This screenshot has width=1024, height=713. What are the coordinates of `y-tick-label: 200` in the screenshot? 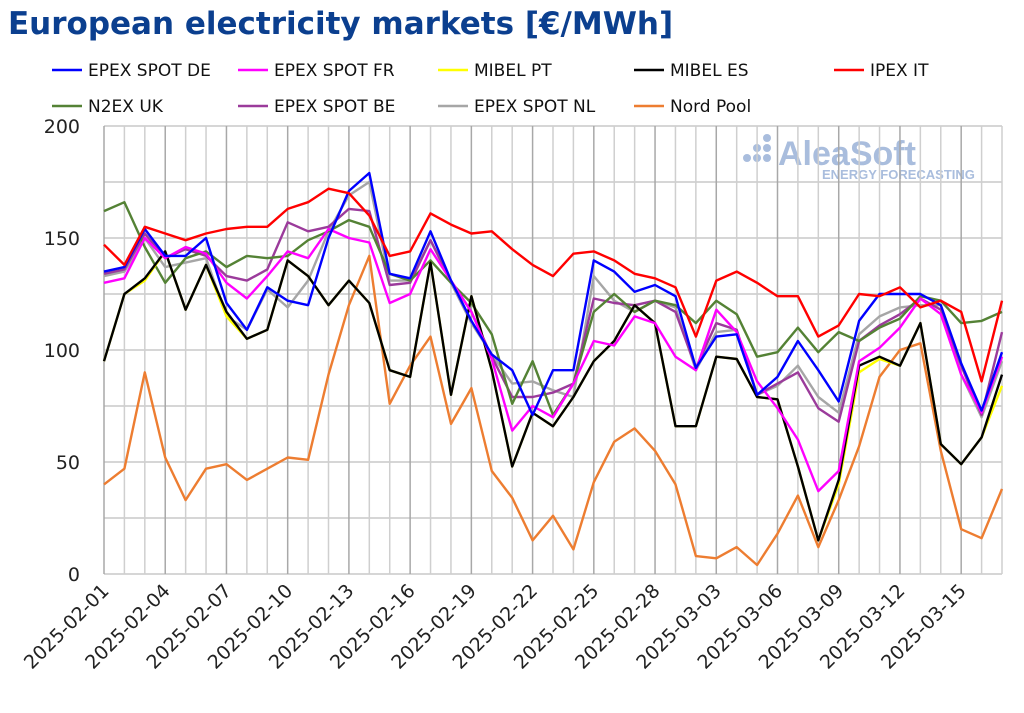 It's located at (62, 127).